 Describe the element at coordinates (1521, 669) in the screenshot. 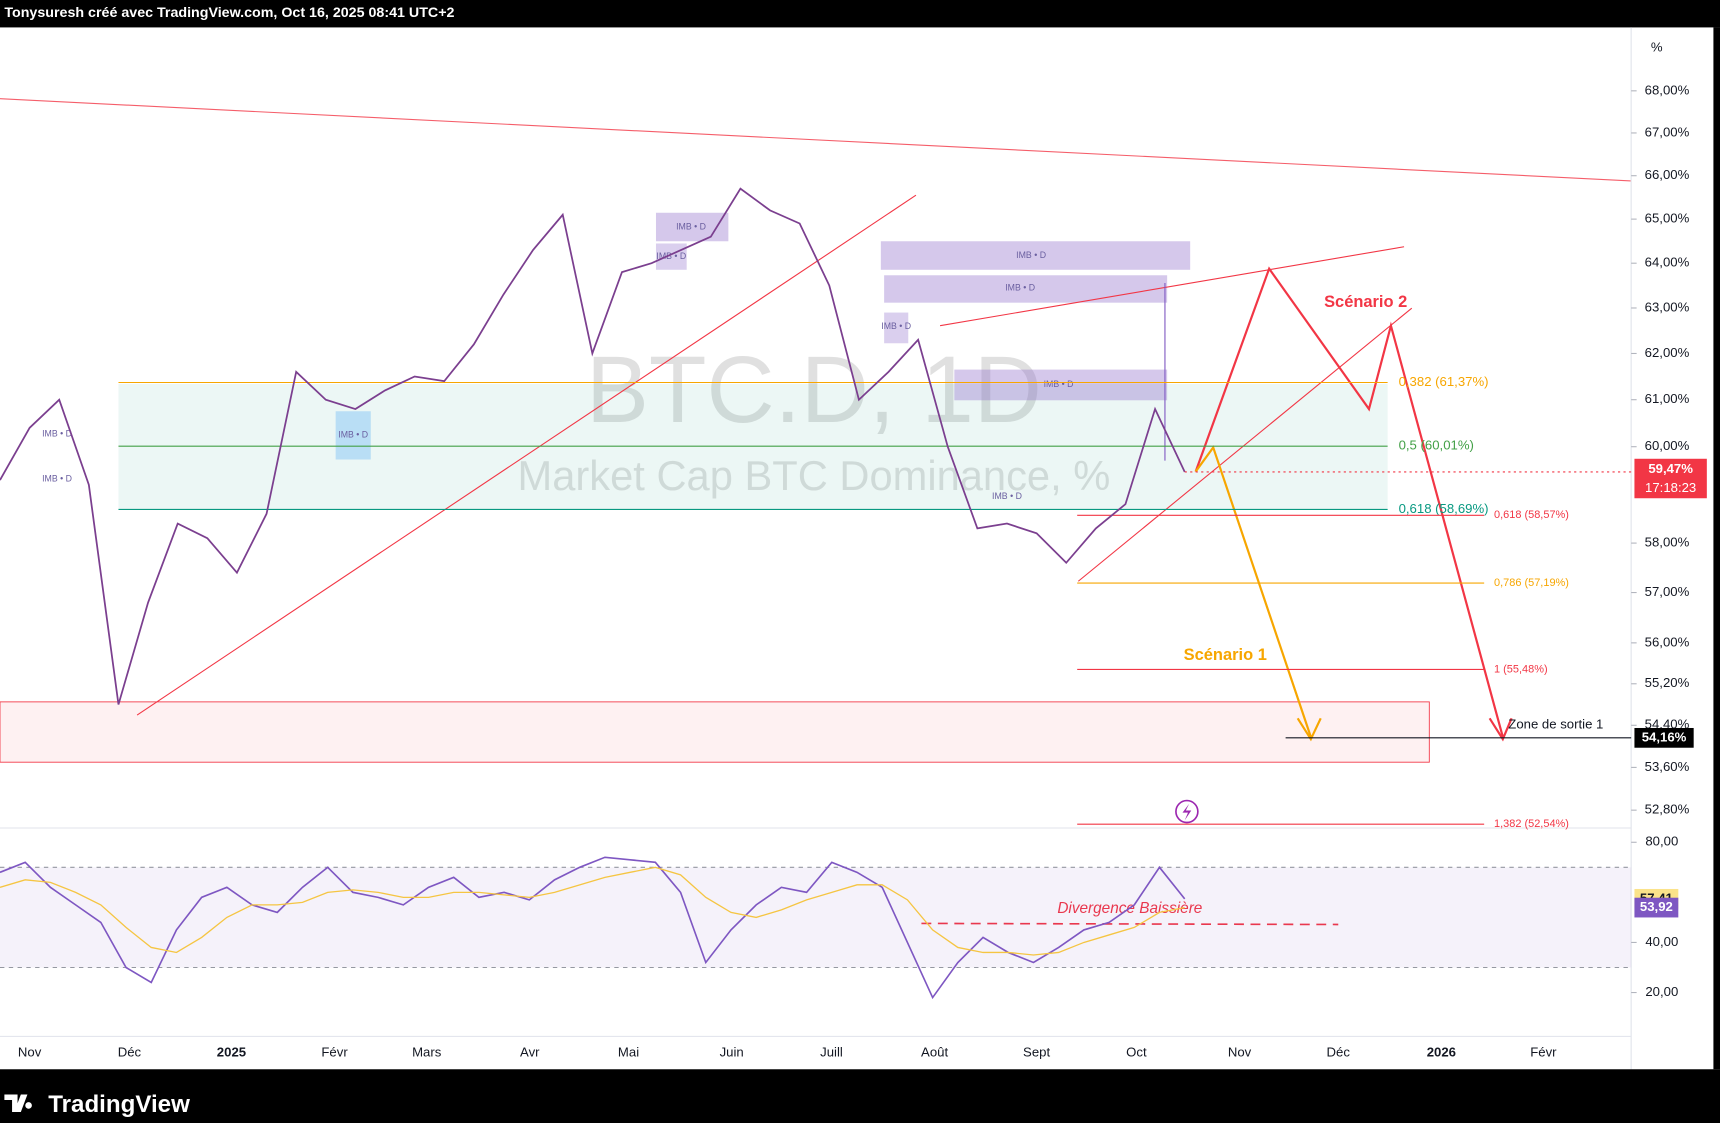

I see `fib-label: 1 (55,48%)` at that location.